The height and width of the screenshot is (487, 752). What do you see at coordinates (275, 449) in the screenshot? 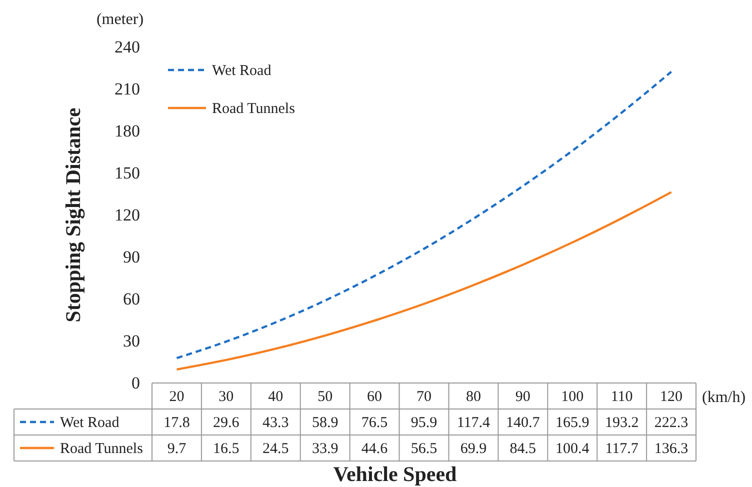
I see `data-label: 24.5` at bounding box center [275, 449].